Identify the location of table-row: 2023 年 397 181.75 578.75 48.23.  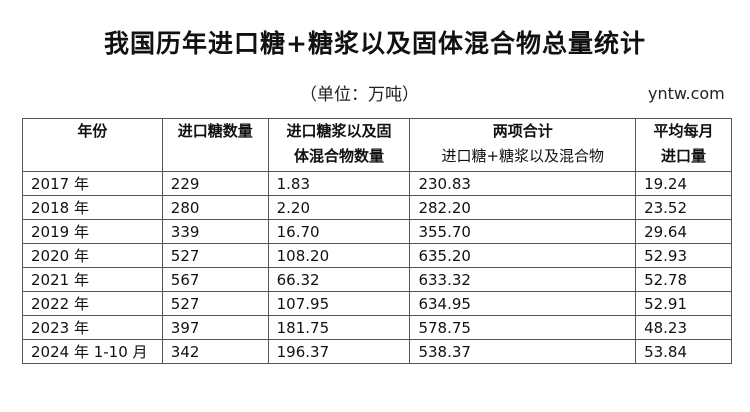
(377, 327).